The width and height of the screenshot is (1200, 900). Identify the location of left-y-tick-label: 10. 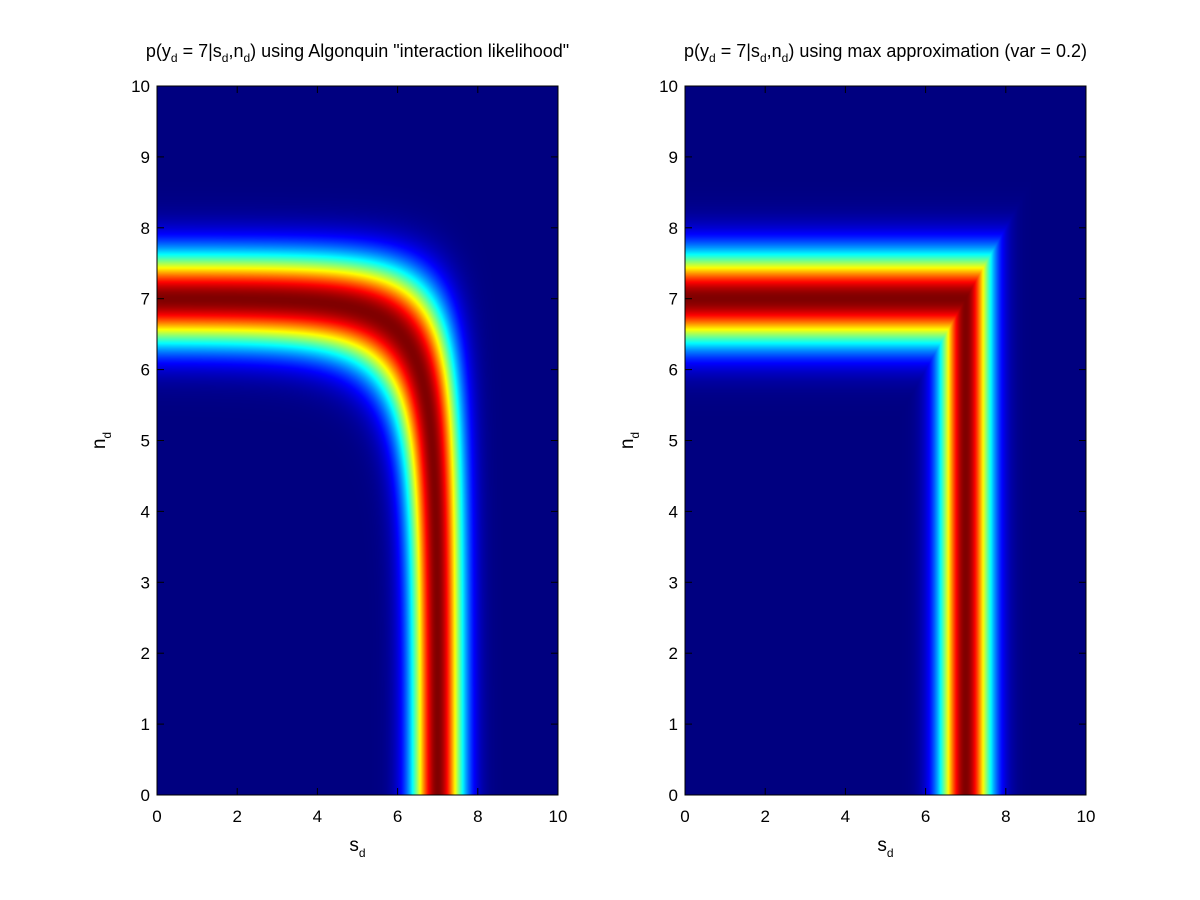
(140, 86).